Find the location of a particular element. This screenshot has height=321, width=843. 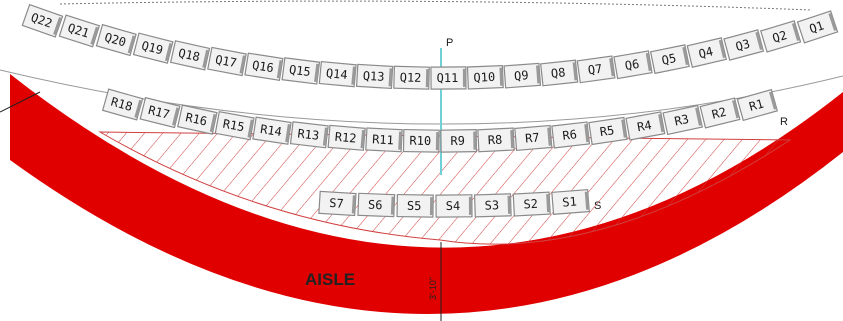

seat-label: R16 is located at coordinates (196, 119).